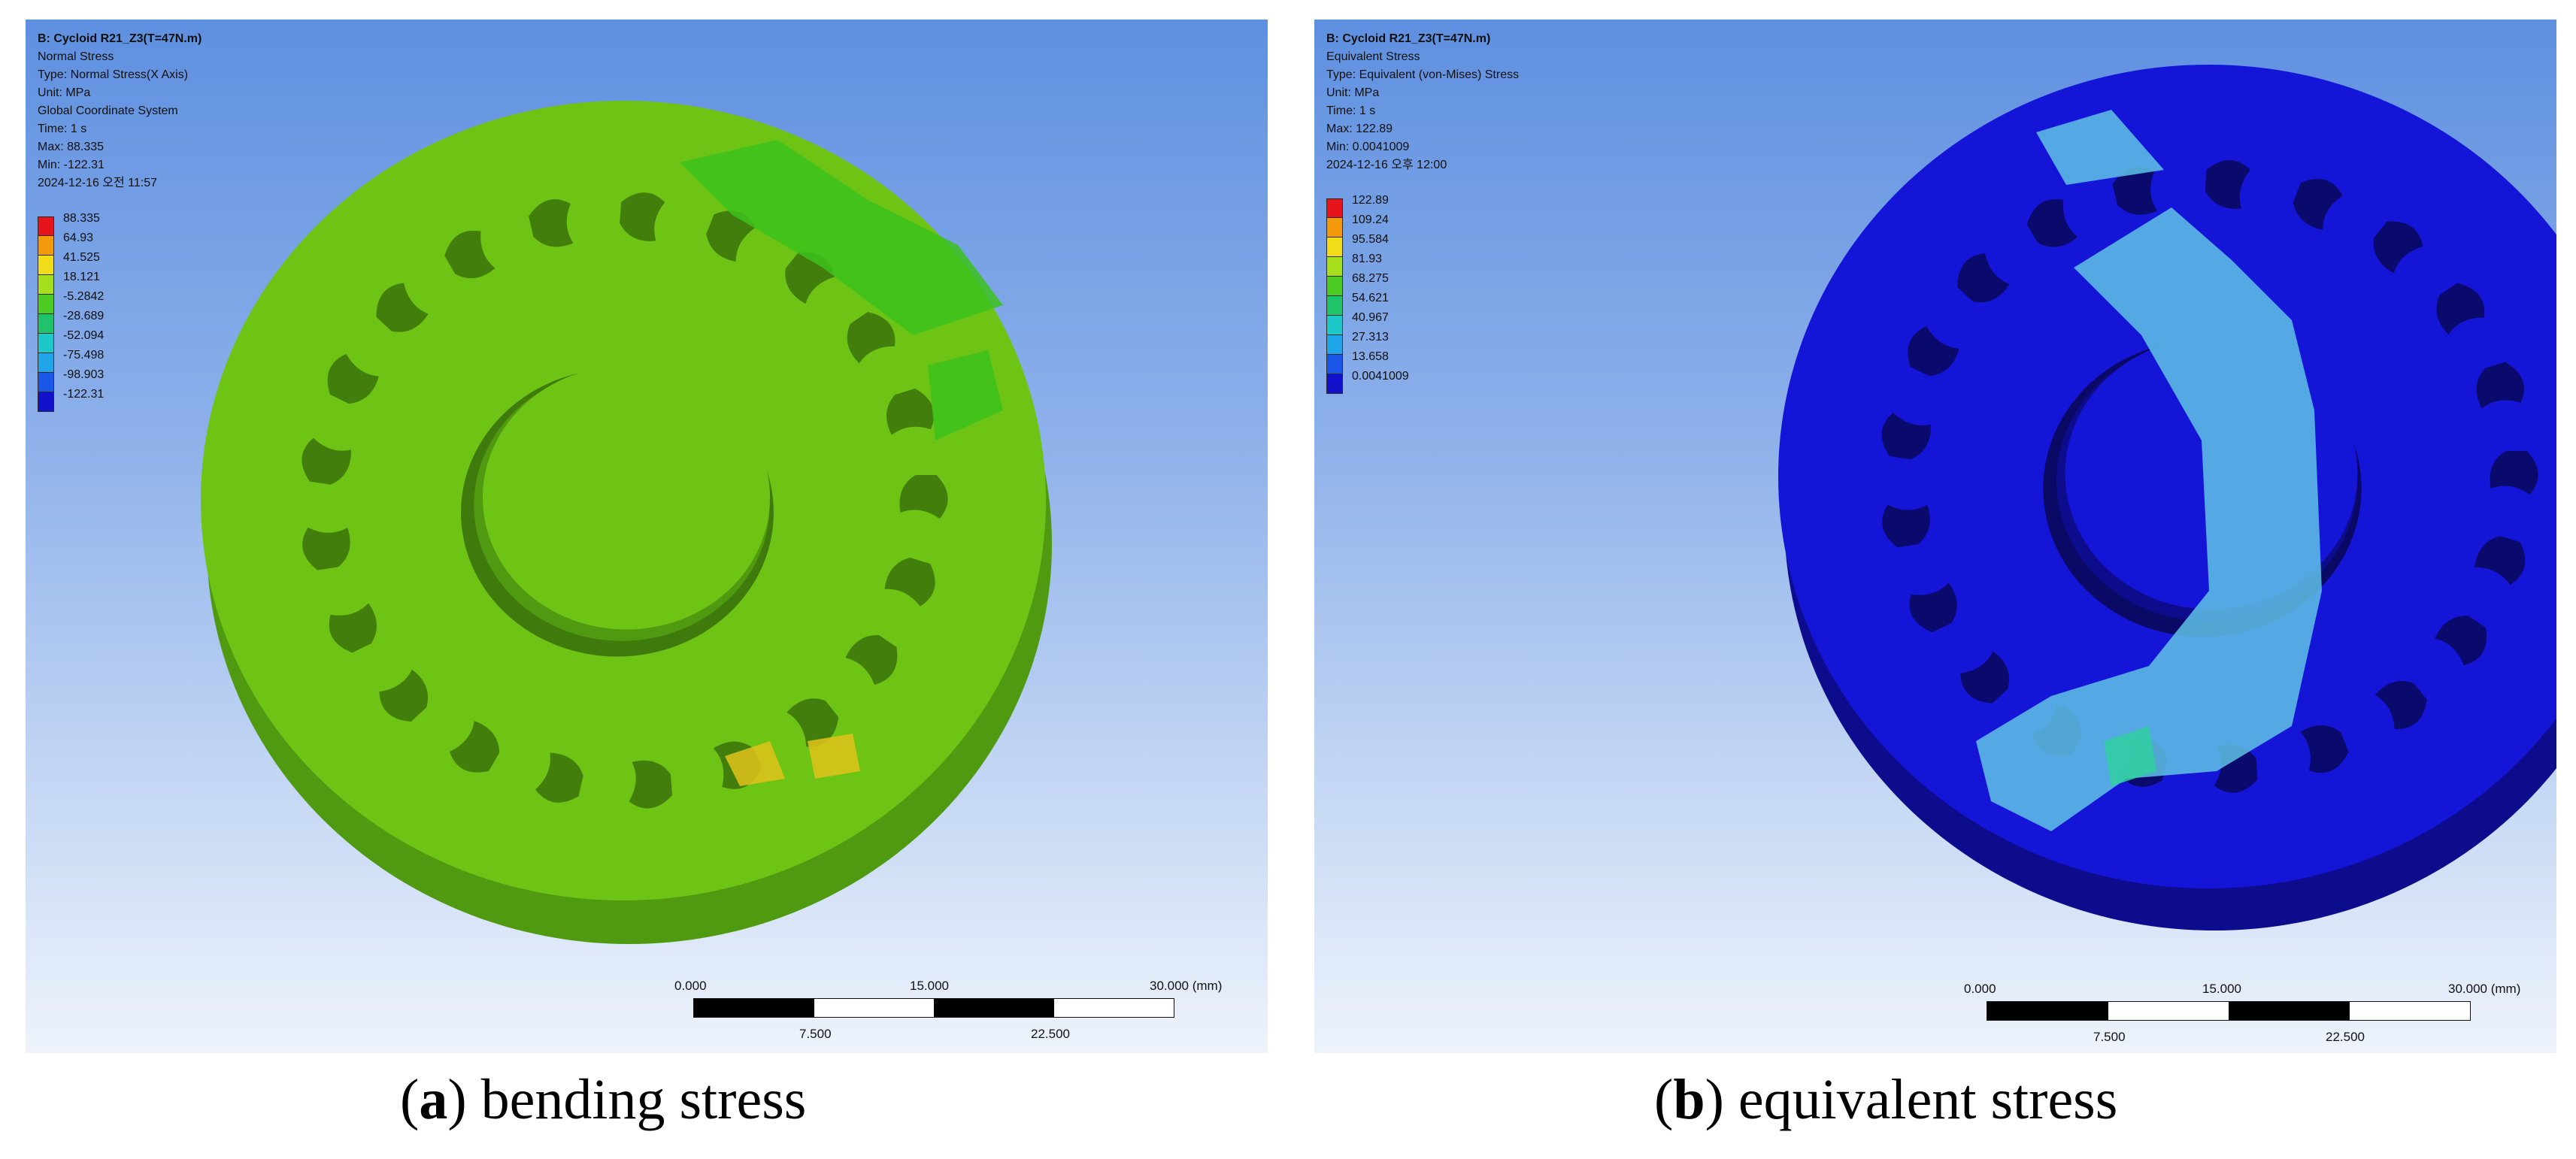 Image resolution: width=2576 pixels, height=1159 pixels. What do you see at coordinates (71, 361) in the screenshot?
I see `legend-entry: -75.498` at bounding box center [71, 361].